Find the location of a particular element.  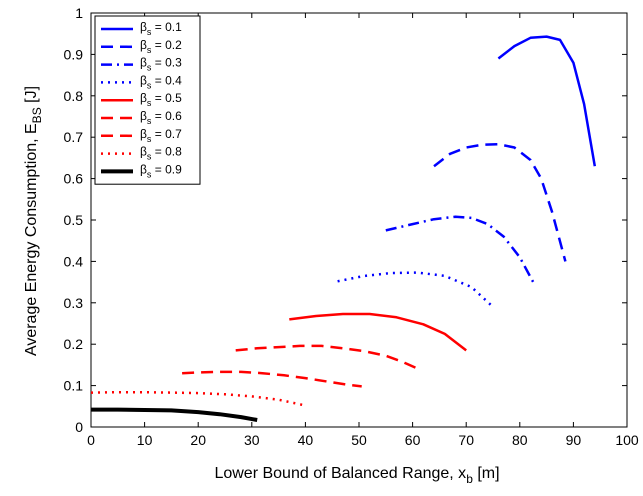

x-axis-label-unit: [m] is located at coordinates (486, 473).